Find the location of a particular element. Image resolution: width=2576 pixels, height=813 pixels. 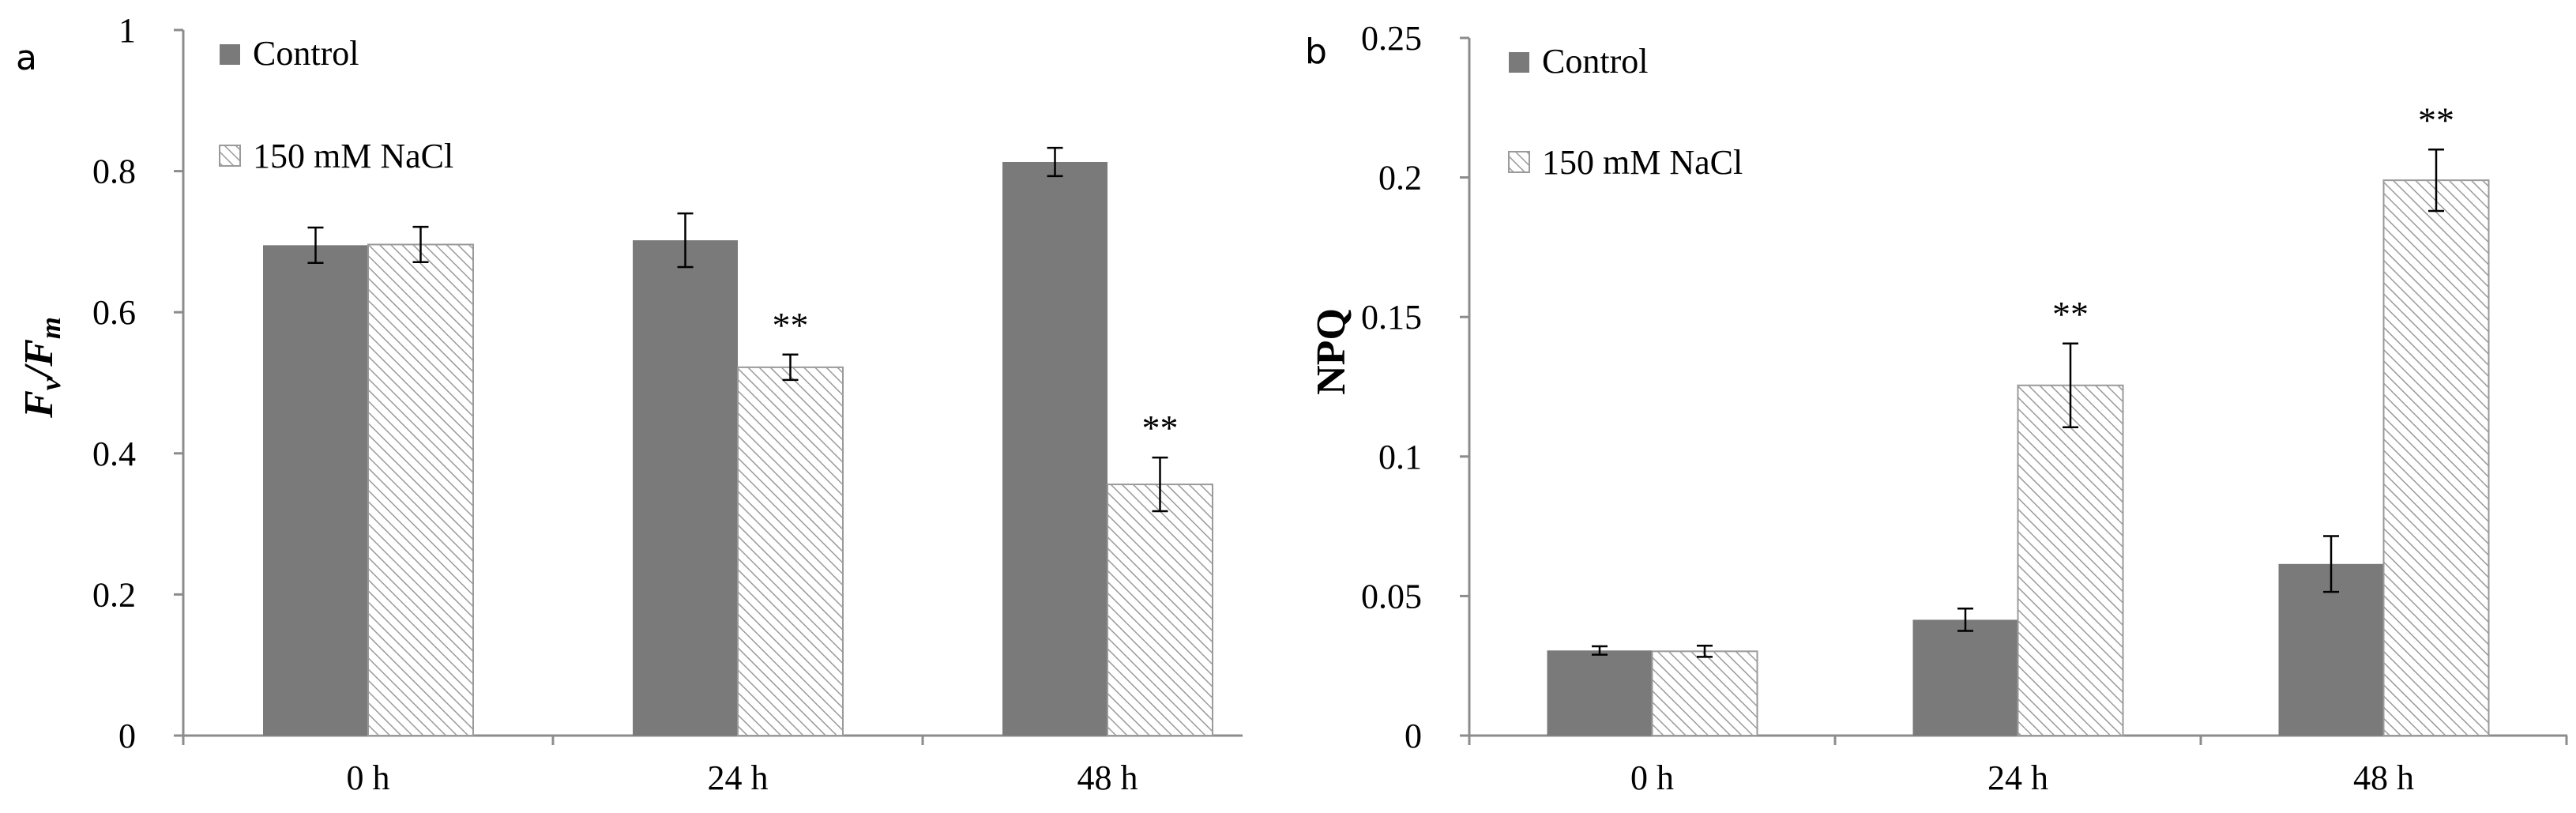

panel-b-ylabel: NPQ is located at coordinates (1332, 351).